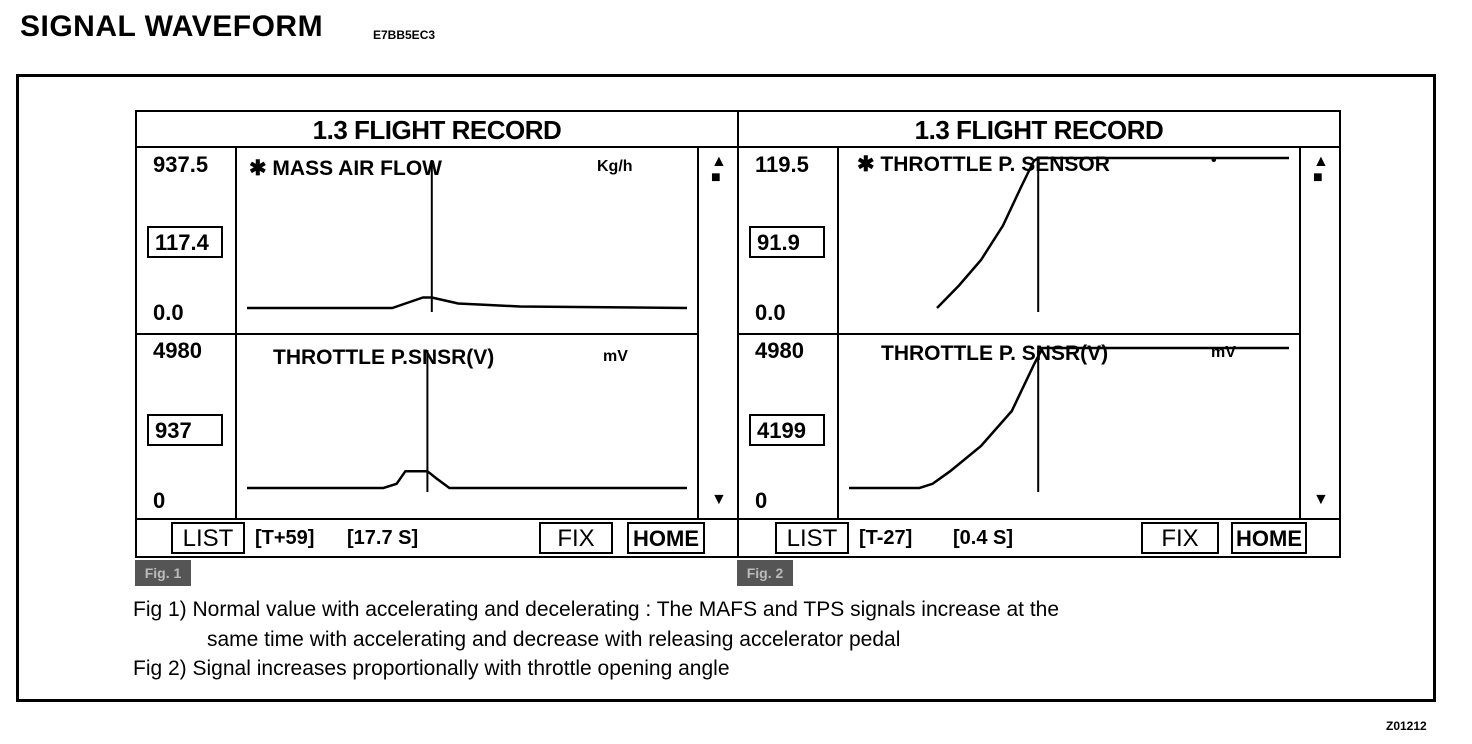  What do you see at coordinates (983, 164) in the screenshot?
I see `top-graph-label: ✱ THROTTLE P. SENSOR` at bounding box center [983, 164].